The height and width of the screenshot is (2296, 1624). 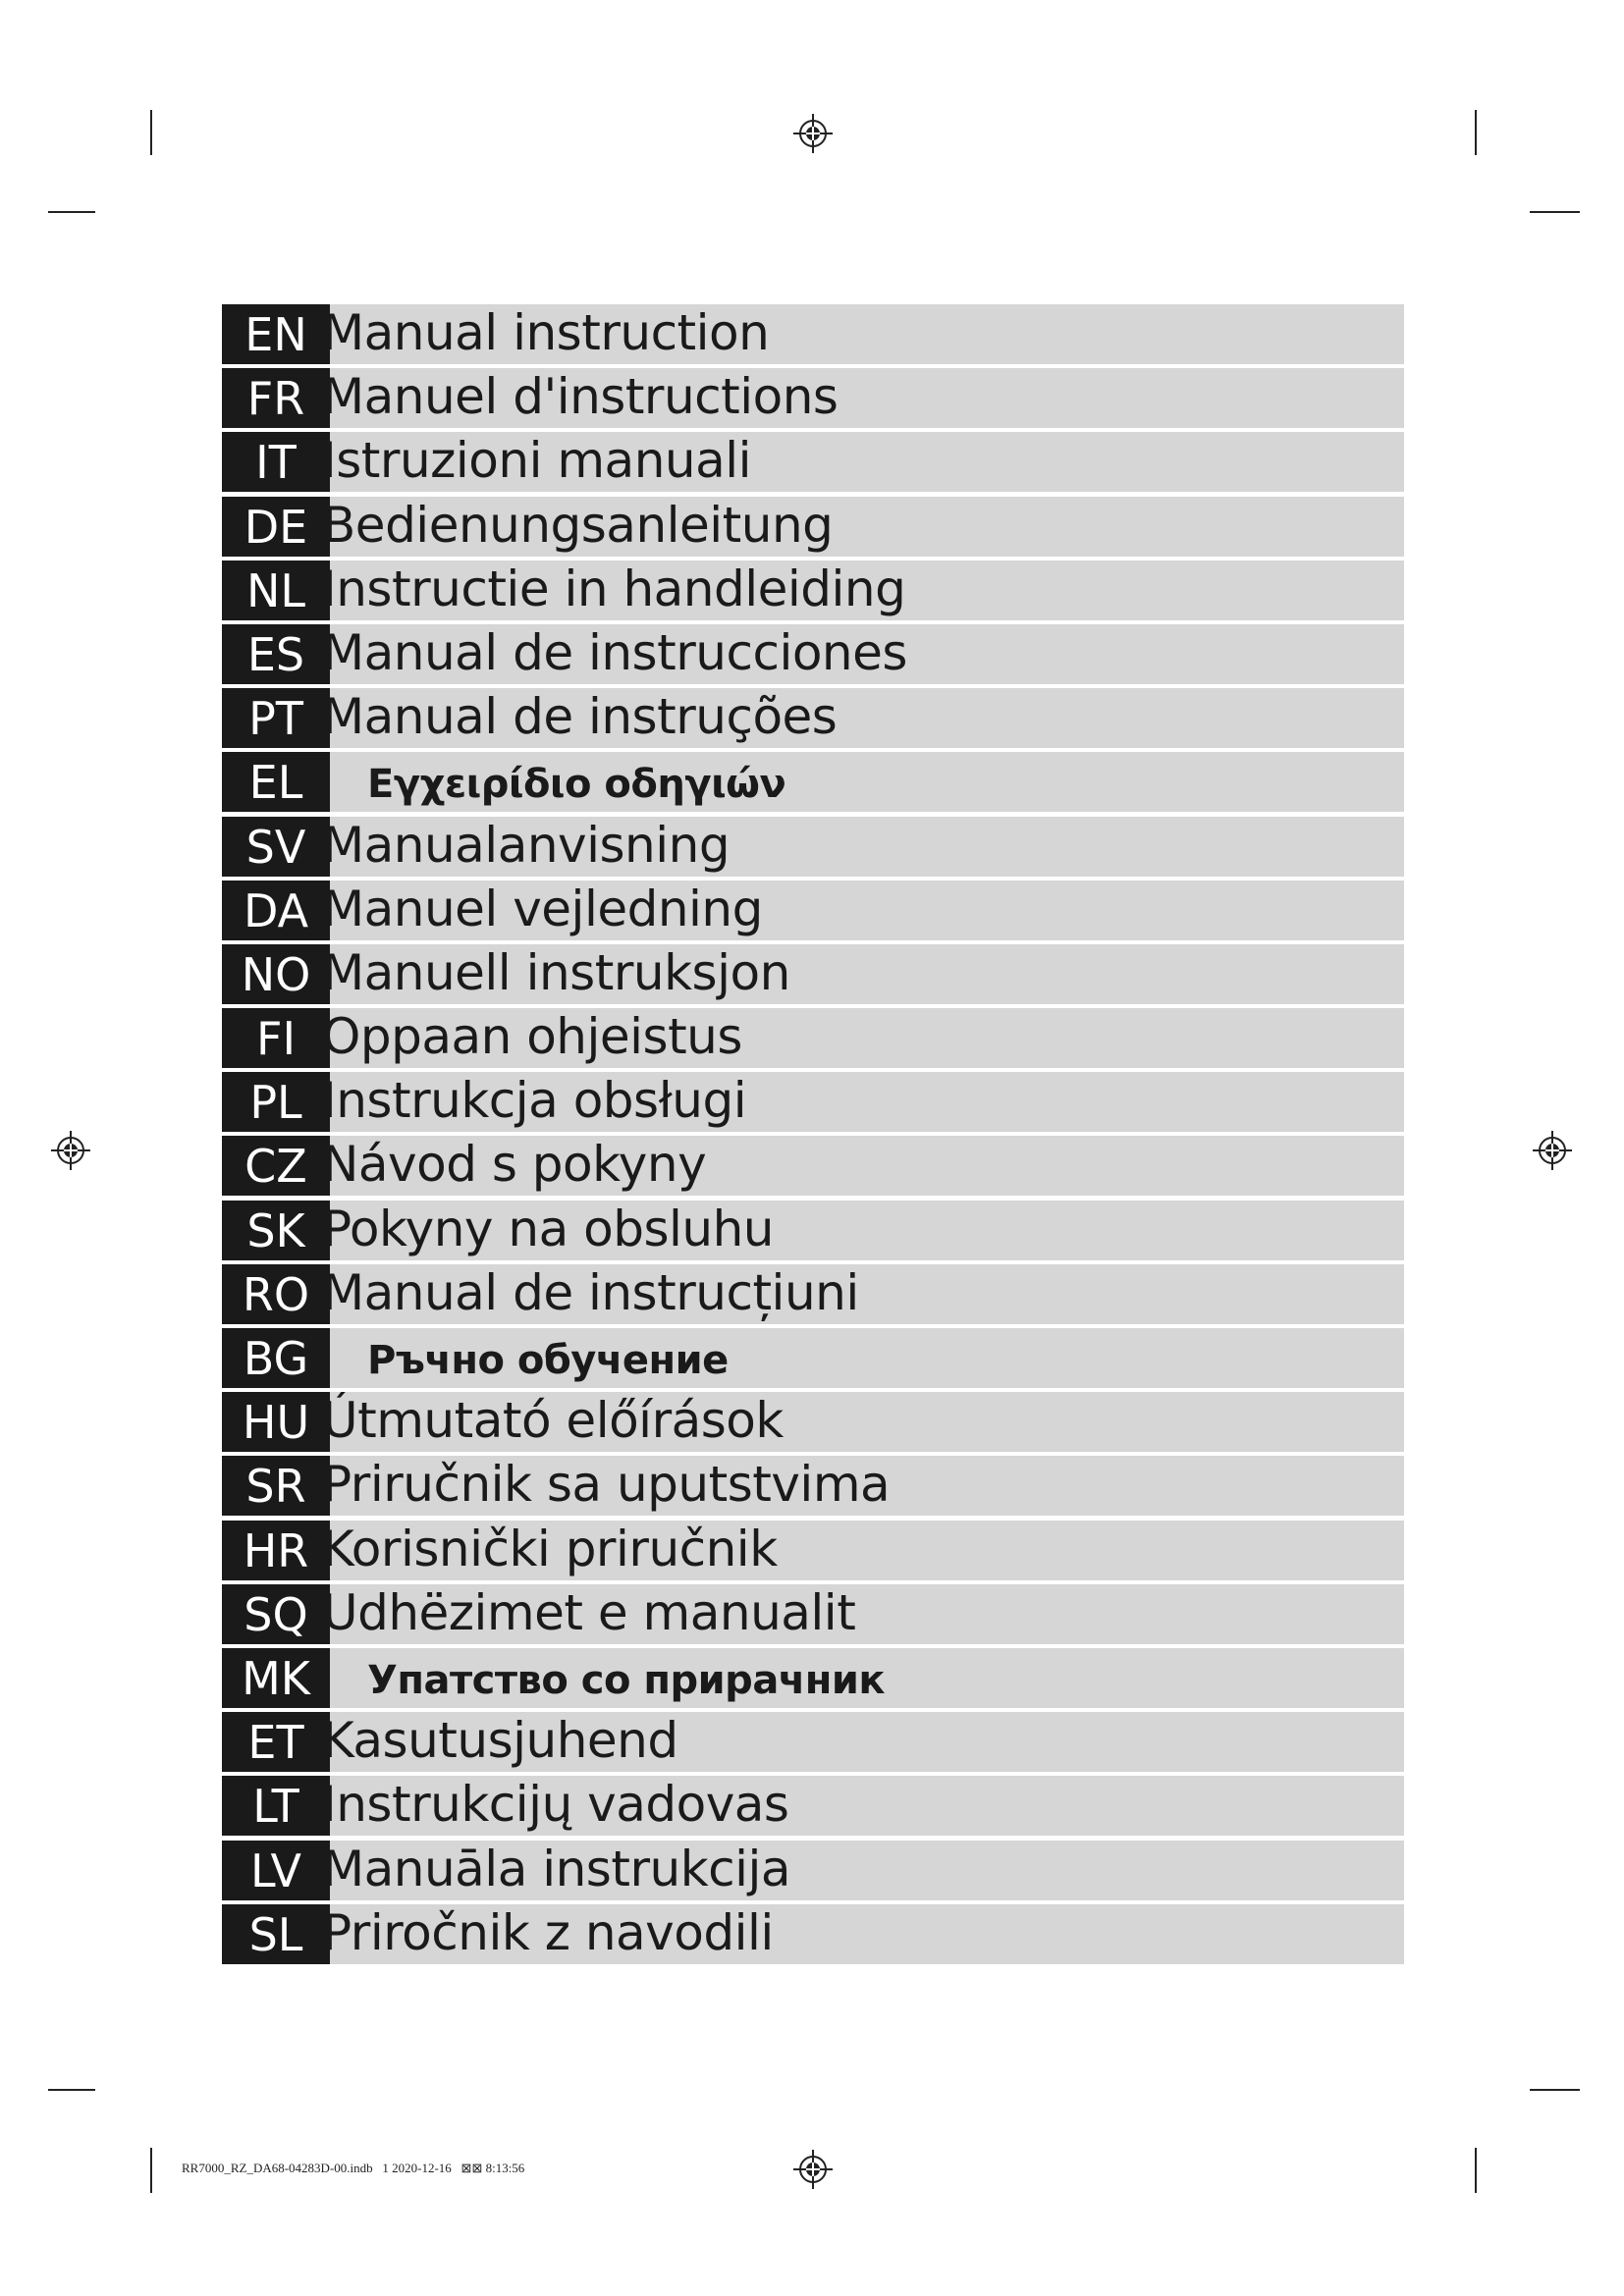 I want to click on language-row-cz: Návod s pokyny CZ, so click(x=813, y=1168).